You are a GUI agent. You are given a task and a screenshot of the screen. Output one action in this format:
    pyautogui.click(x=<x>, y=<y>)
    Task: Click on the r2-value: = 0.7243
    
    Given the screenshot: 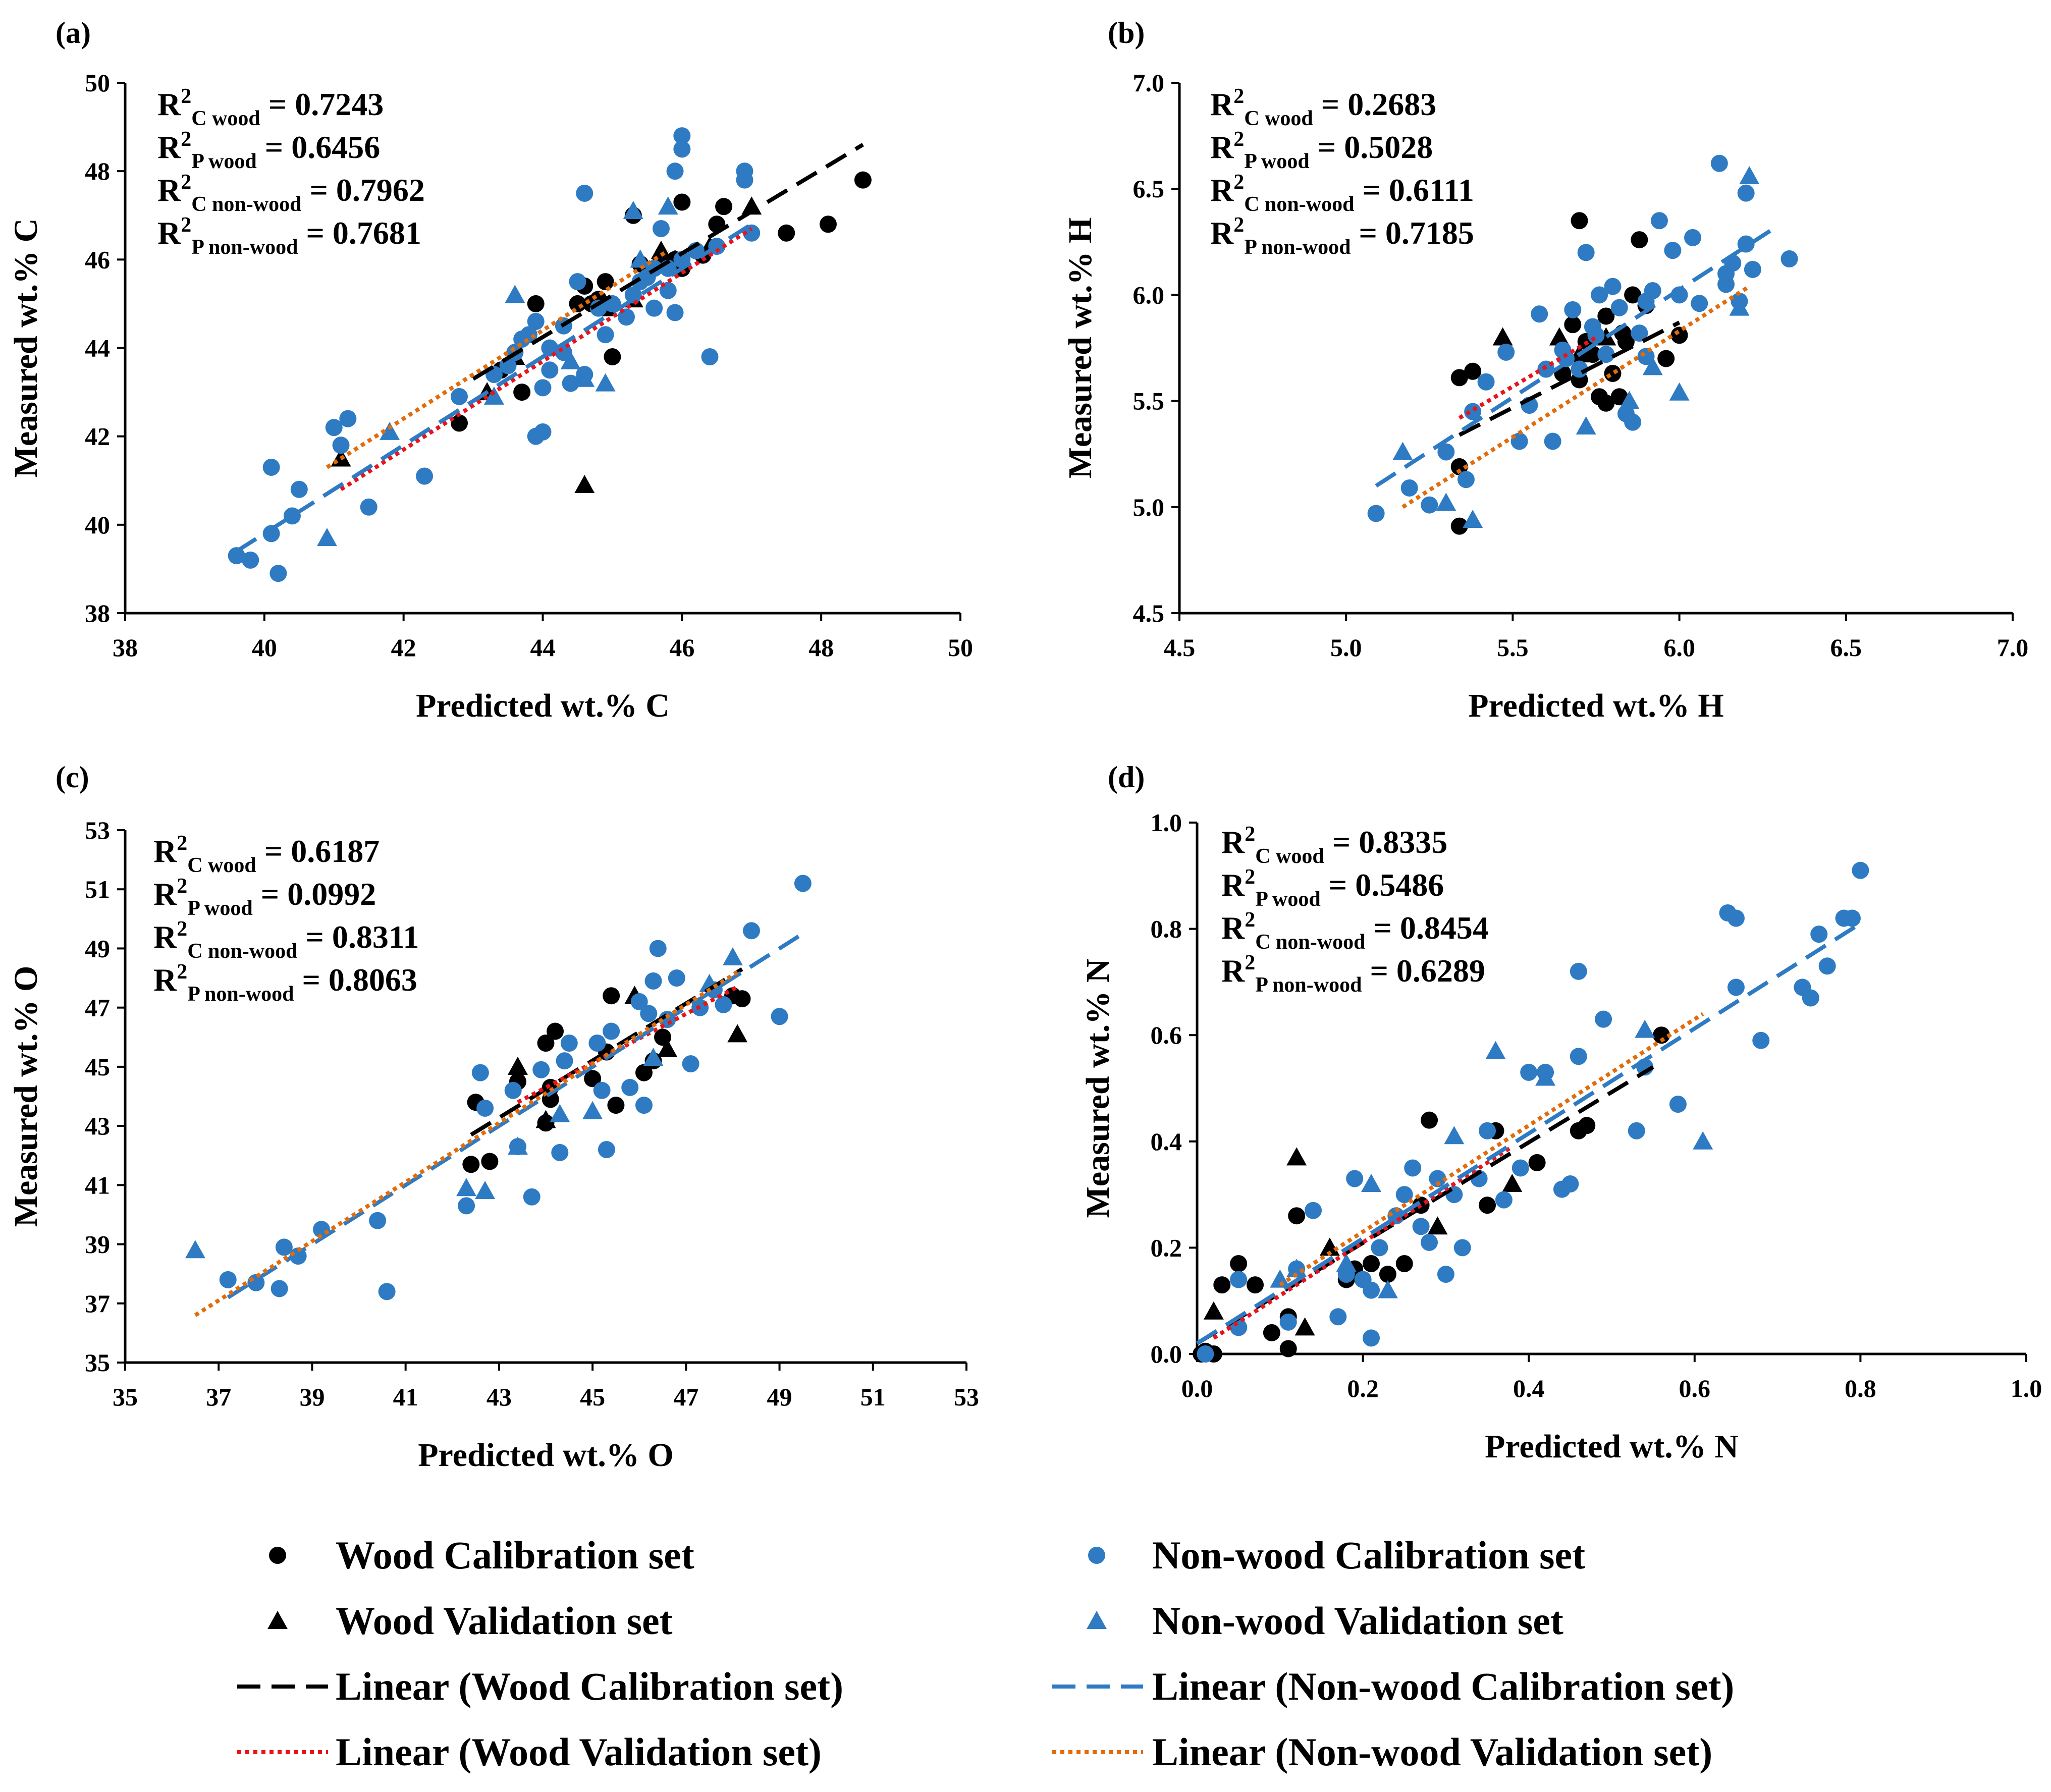 What is the action you would take?
    pyautogui.click(x=322, y=104)
    